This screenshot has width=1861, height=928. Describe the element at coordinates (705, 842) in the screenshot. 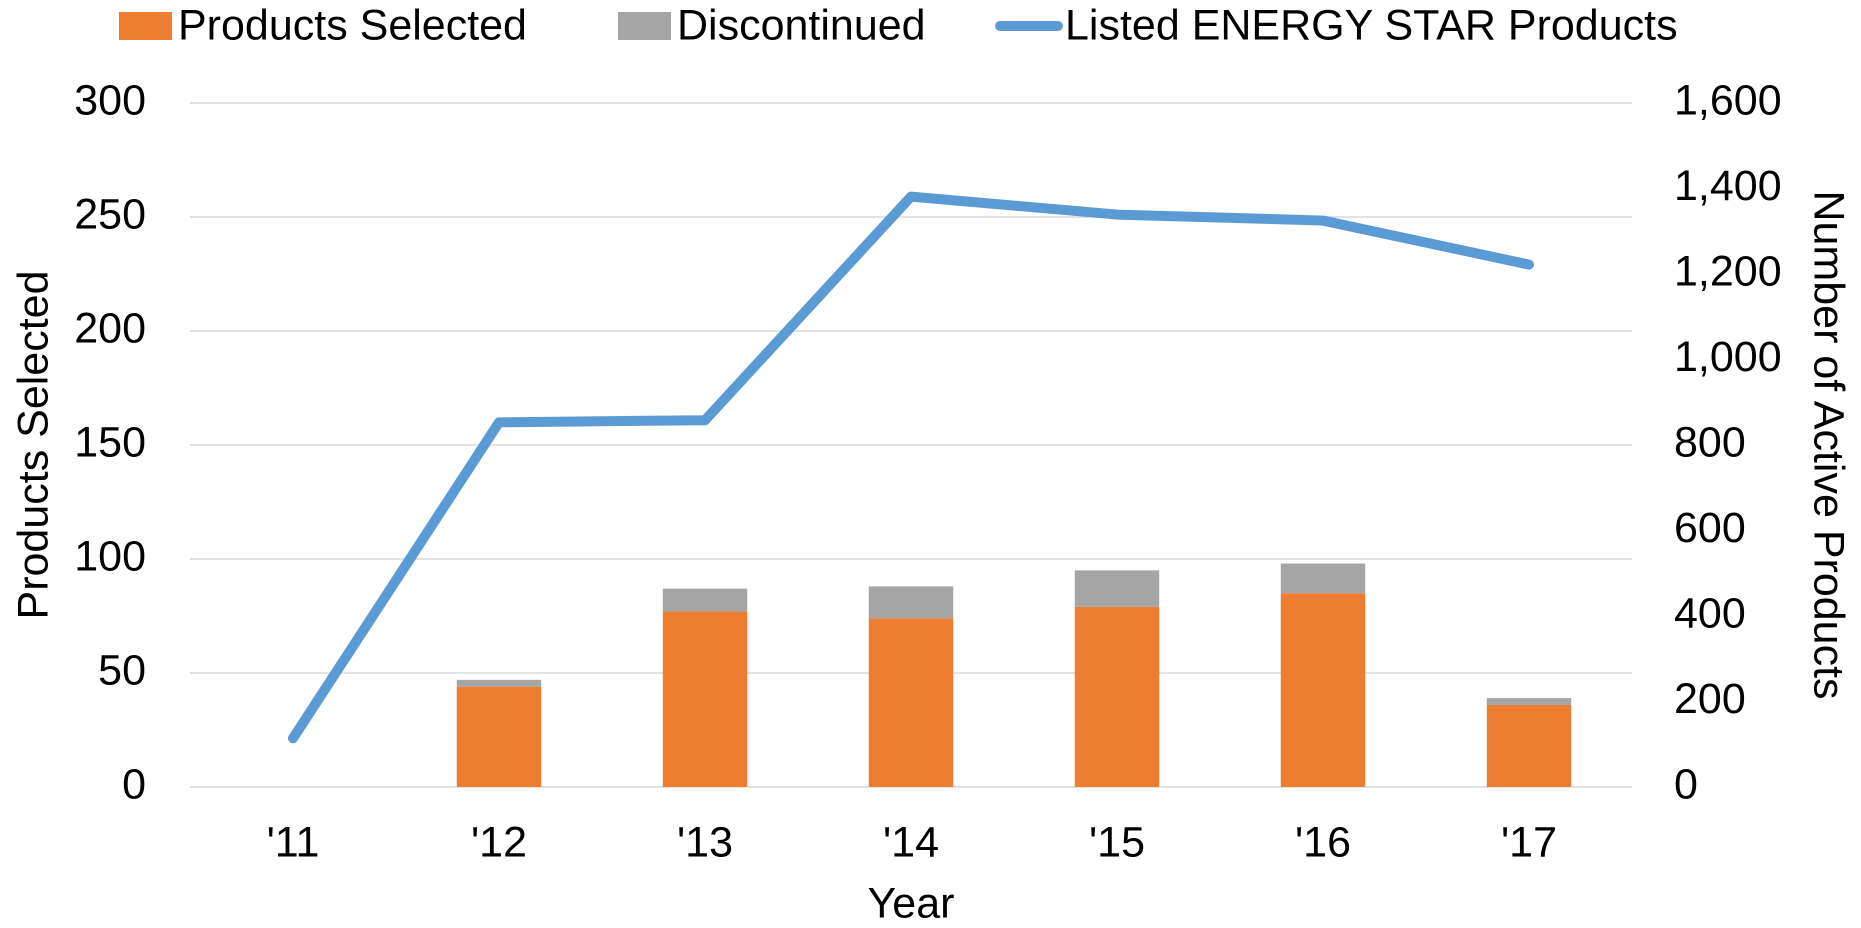

I see `x-tick-label: '13` at that location.